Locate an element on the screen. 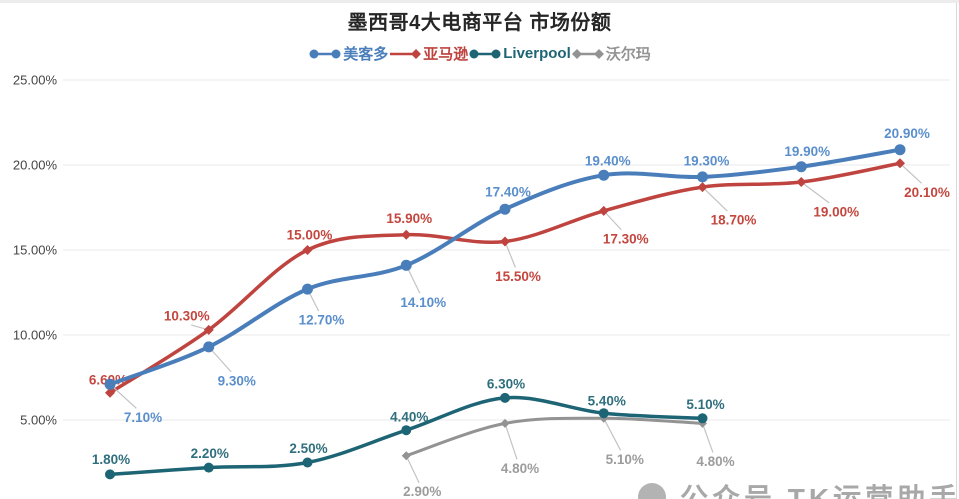 The width and height of the screenshot is (959, 499). series-line-沃尔玛 is located at coordinates (554, 437).